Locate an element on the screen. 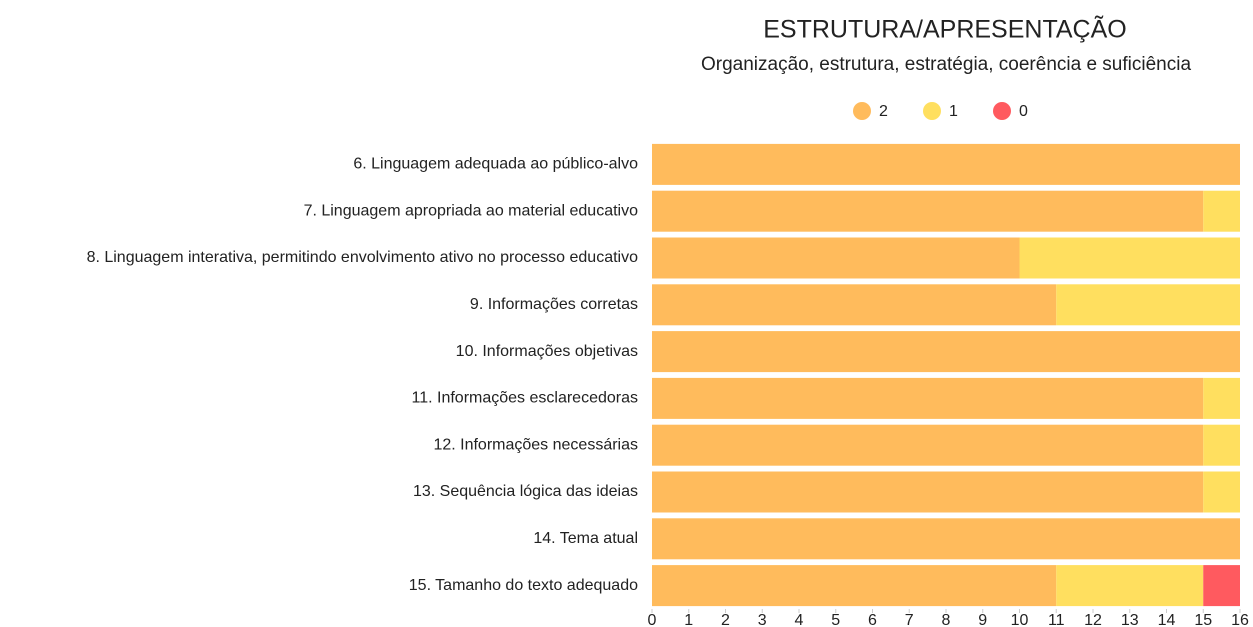 Image resolution: width=1253 pixels, height=627 pixels. x-tick-label: 4 is located at coordinates (799, 619).